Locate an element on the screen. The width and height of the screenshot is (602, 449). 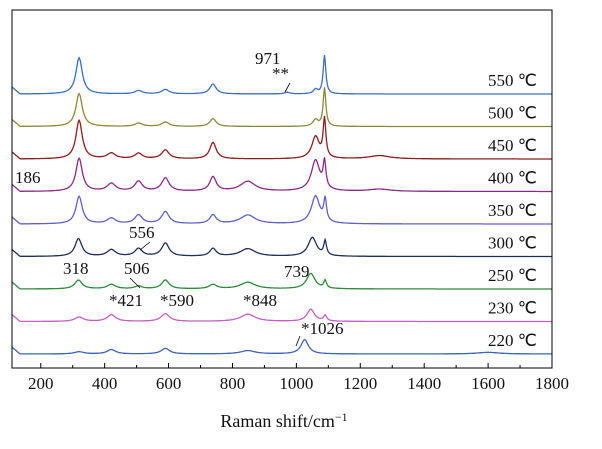
peak-annotation: *590 is located at coordinates (177, 300).